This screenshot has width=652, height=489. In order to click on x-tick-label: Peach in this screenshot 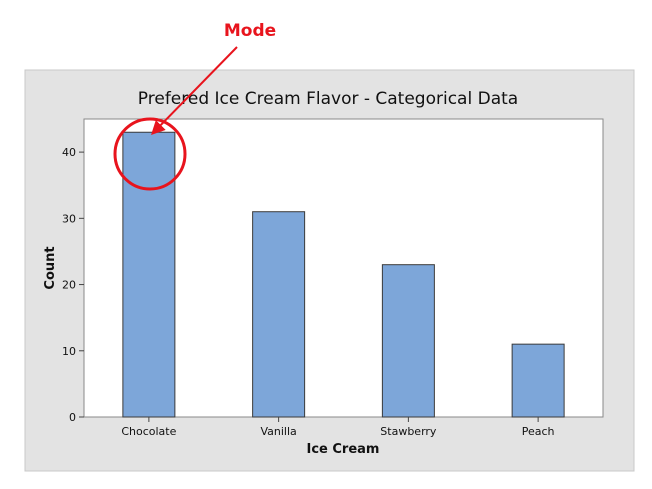, I will do `click(538, 431)`.